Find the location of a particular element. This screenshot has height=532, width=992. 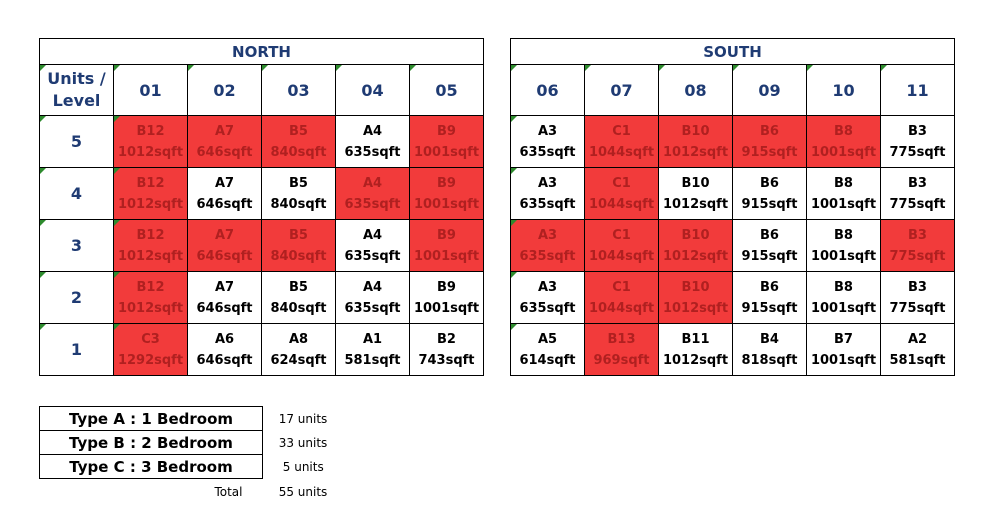

unit-cell: B11 1012sqft is located at coordinates (695, 349).